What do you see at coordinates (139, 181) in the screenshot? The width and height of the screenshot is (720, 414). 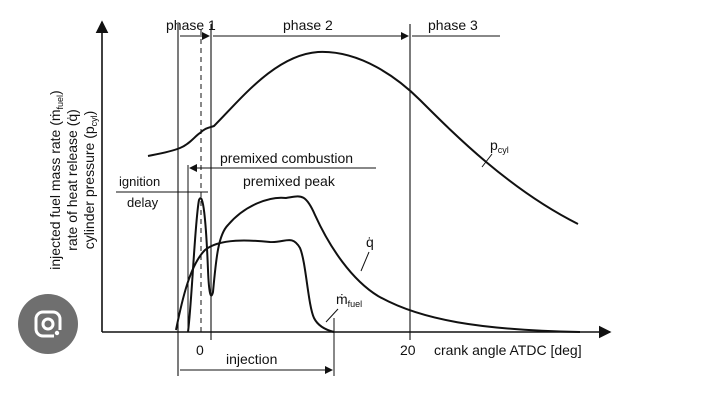 I see `ignition-label: ignition` at bounding box center [139, 181].